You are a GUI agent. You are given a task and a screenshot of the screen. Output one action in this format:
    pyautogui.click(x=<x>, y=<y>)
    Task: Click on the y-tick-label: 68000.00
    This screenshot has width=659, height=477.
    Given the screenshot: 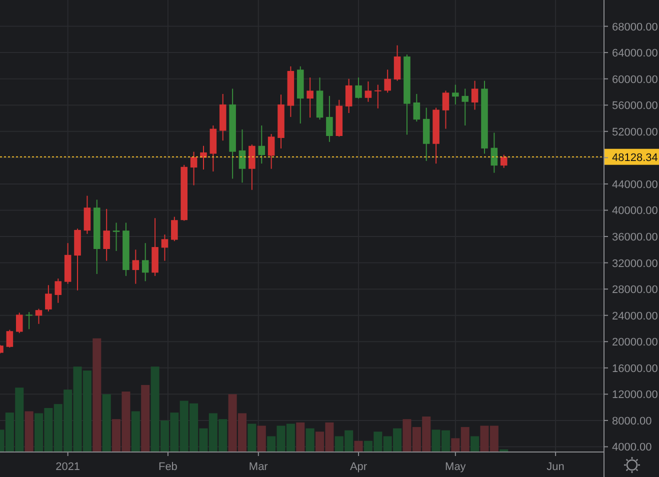 What is the action you would take?
    pyautogui.click(x=635, y=27)
    